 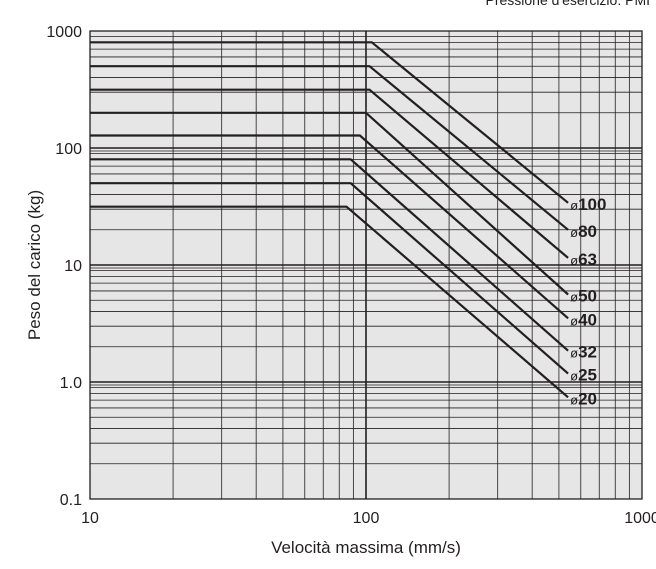 I want to click on series-label-32: ø32, so click(x=583, y=352).